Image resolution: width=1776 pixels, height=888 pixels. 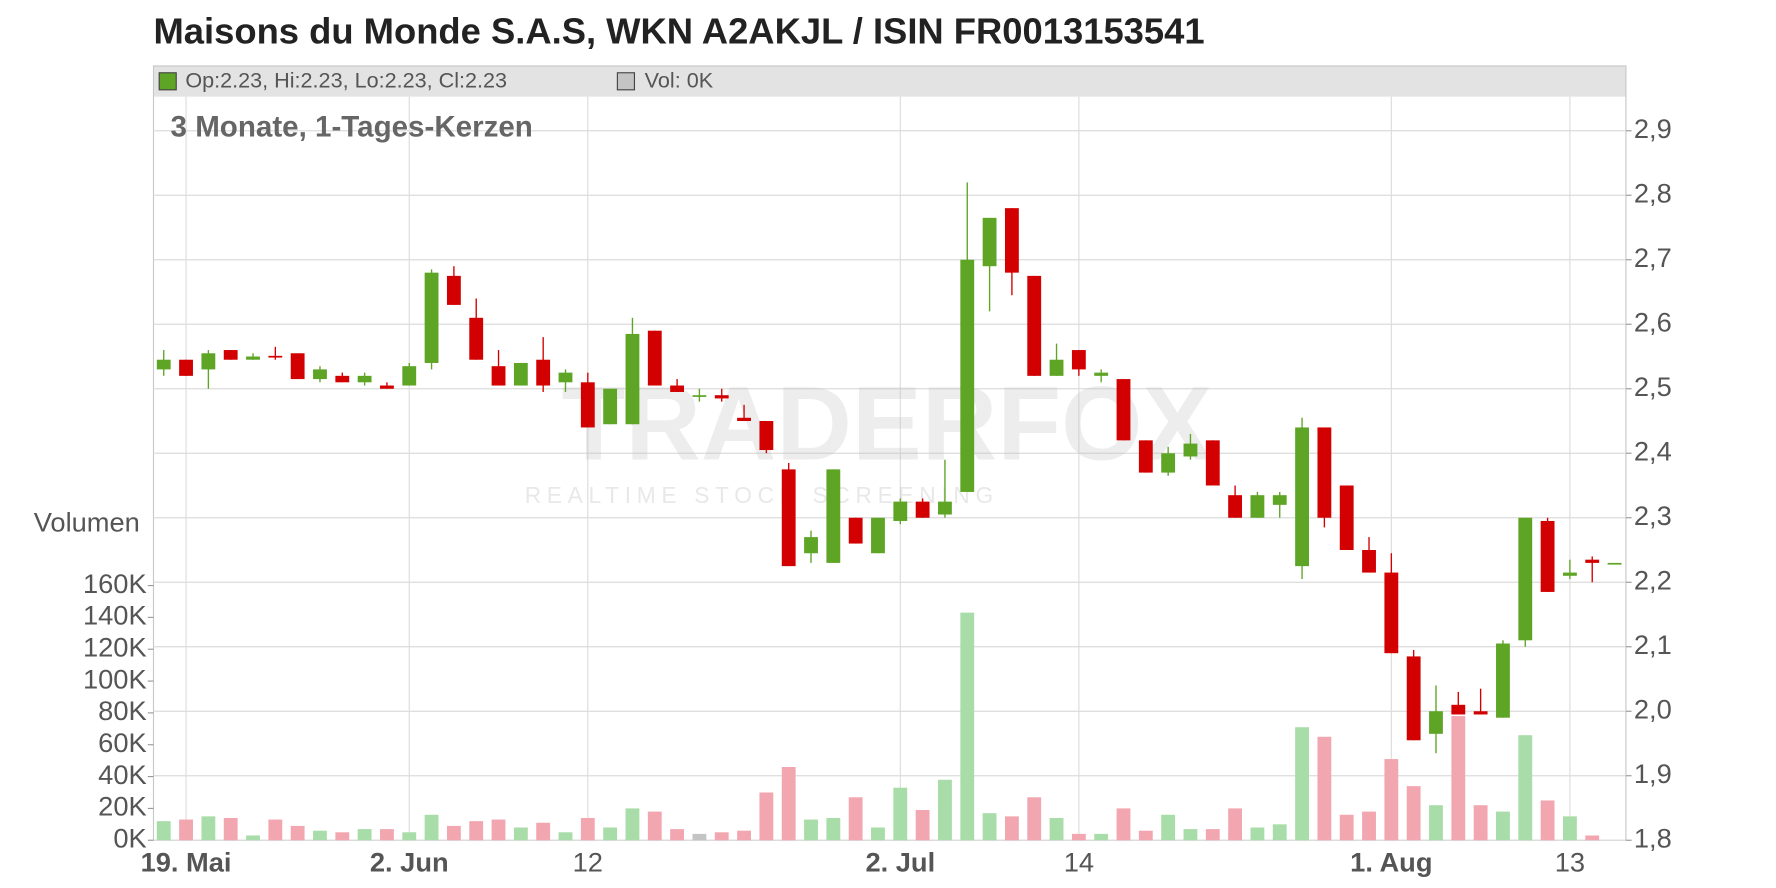 I want to click on x-tick-label: 2. Jul, so click(x=900, y=861).